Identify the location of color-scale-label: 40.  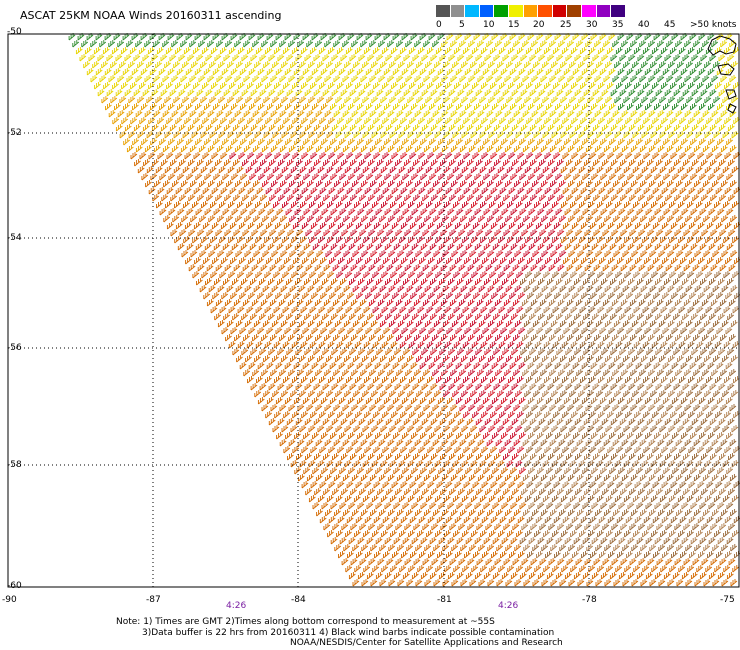
(644, 25).